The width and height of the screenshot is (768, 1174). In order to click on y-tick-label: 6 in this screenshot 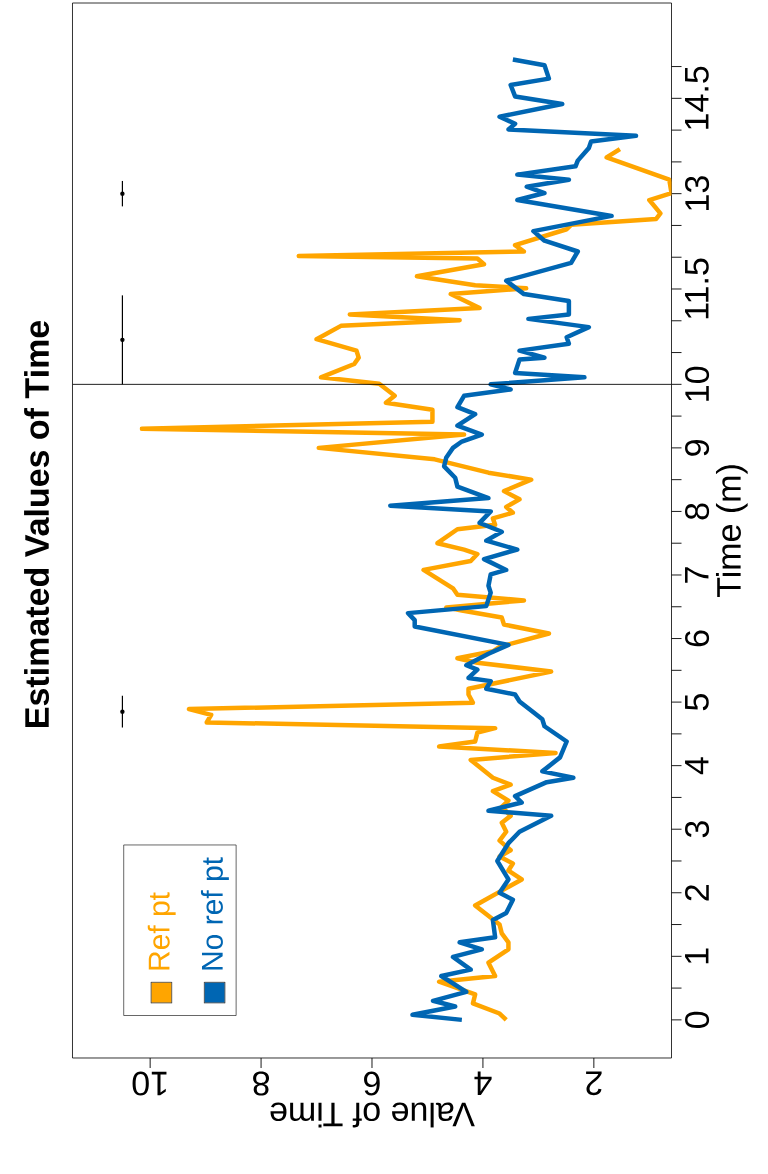, I will do `click(697, 638)`.